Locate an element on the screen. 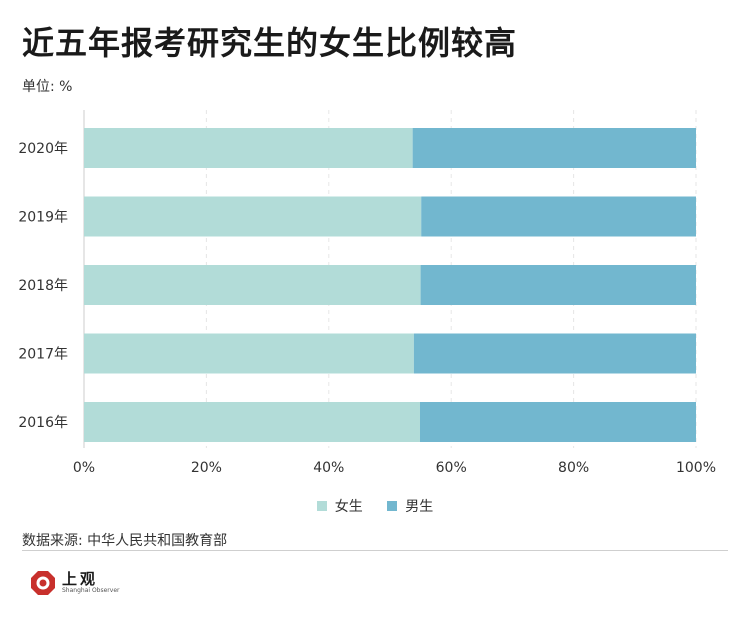 The height and width of the screenshot is (617, 750). y-tick-label: 2020年 is located at coordinates (43, 149).